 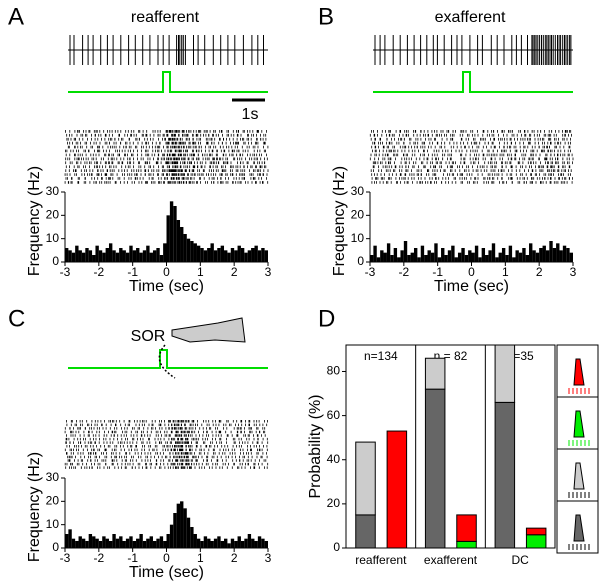 I want to click on spike-trace, so click(x=473, y=50).